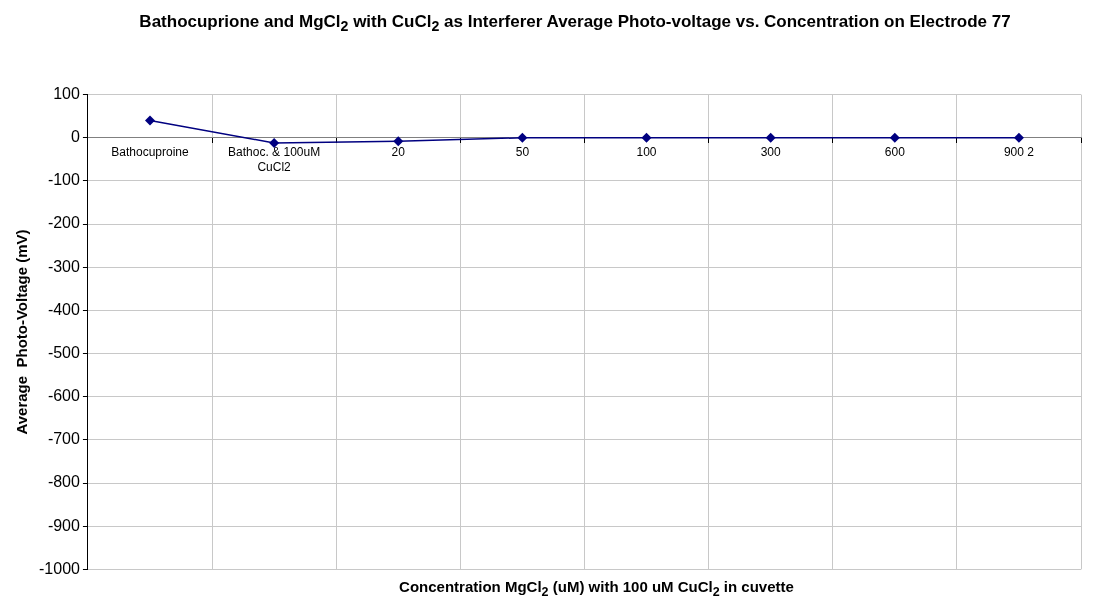 This screenshot has height=605, width=1093. Describe the element at coordinates (895, 152) in the screenshot. I see `x-tick-label: 600` at that location.